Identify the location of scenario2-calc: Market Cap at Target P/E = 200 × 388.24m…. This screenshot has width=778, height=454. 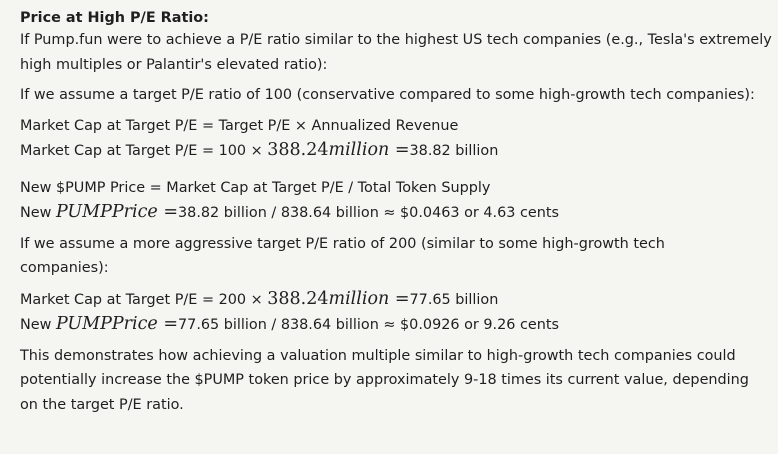
(389, 312).